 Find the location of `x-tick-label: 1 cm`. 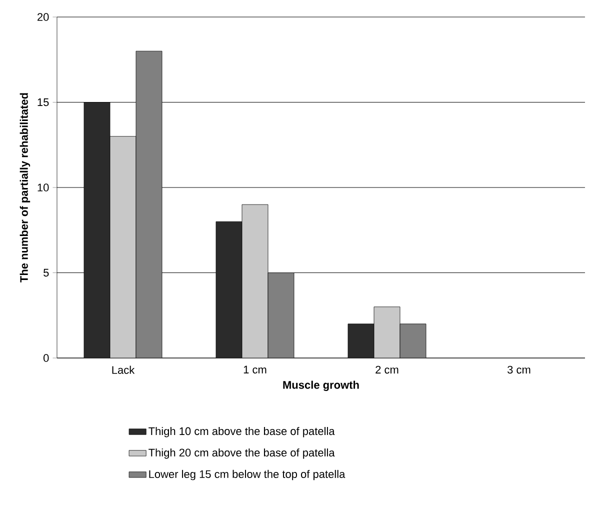

x-tick-label: 1 cm is located at coordinates (255, 370).